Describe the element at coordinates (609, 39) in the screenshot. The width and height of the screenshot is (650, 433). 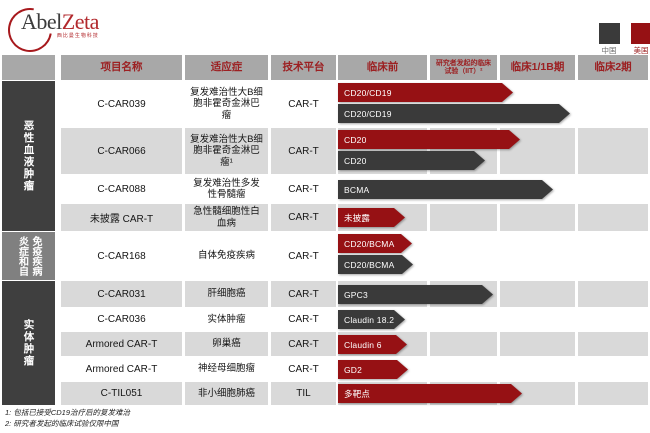
I see `legend-item-china: 中国` at that location.